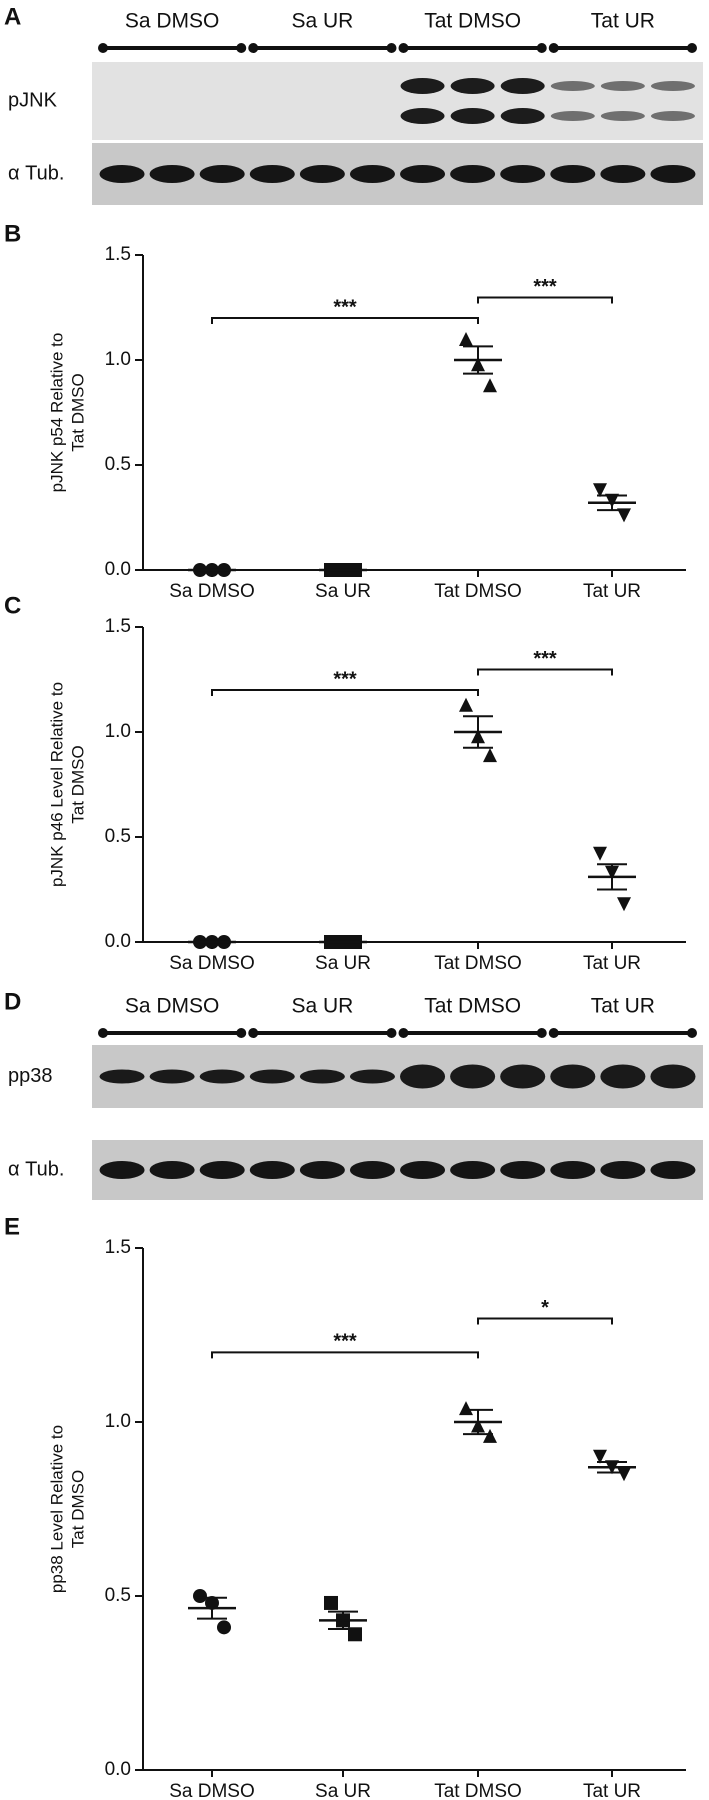  I want to click on y-axis-title: pp38 Level Relative to Tat DMSO, so click(67, 1509).